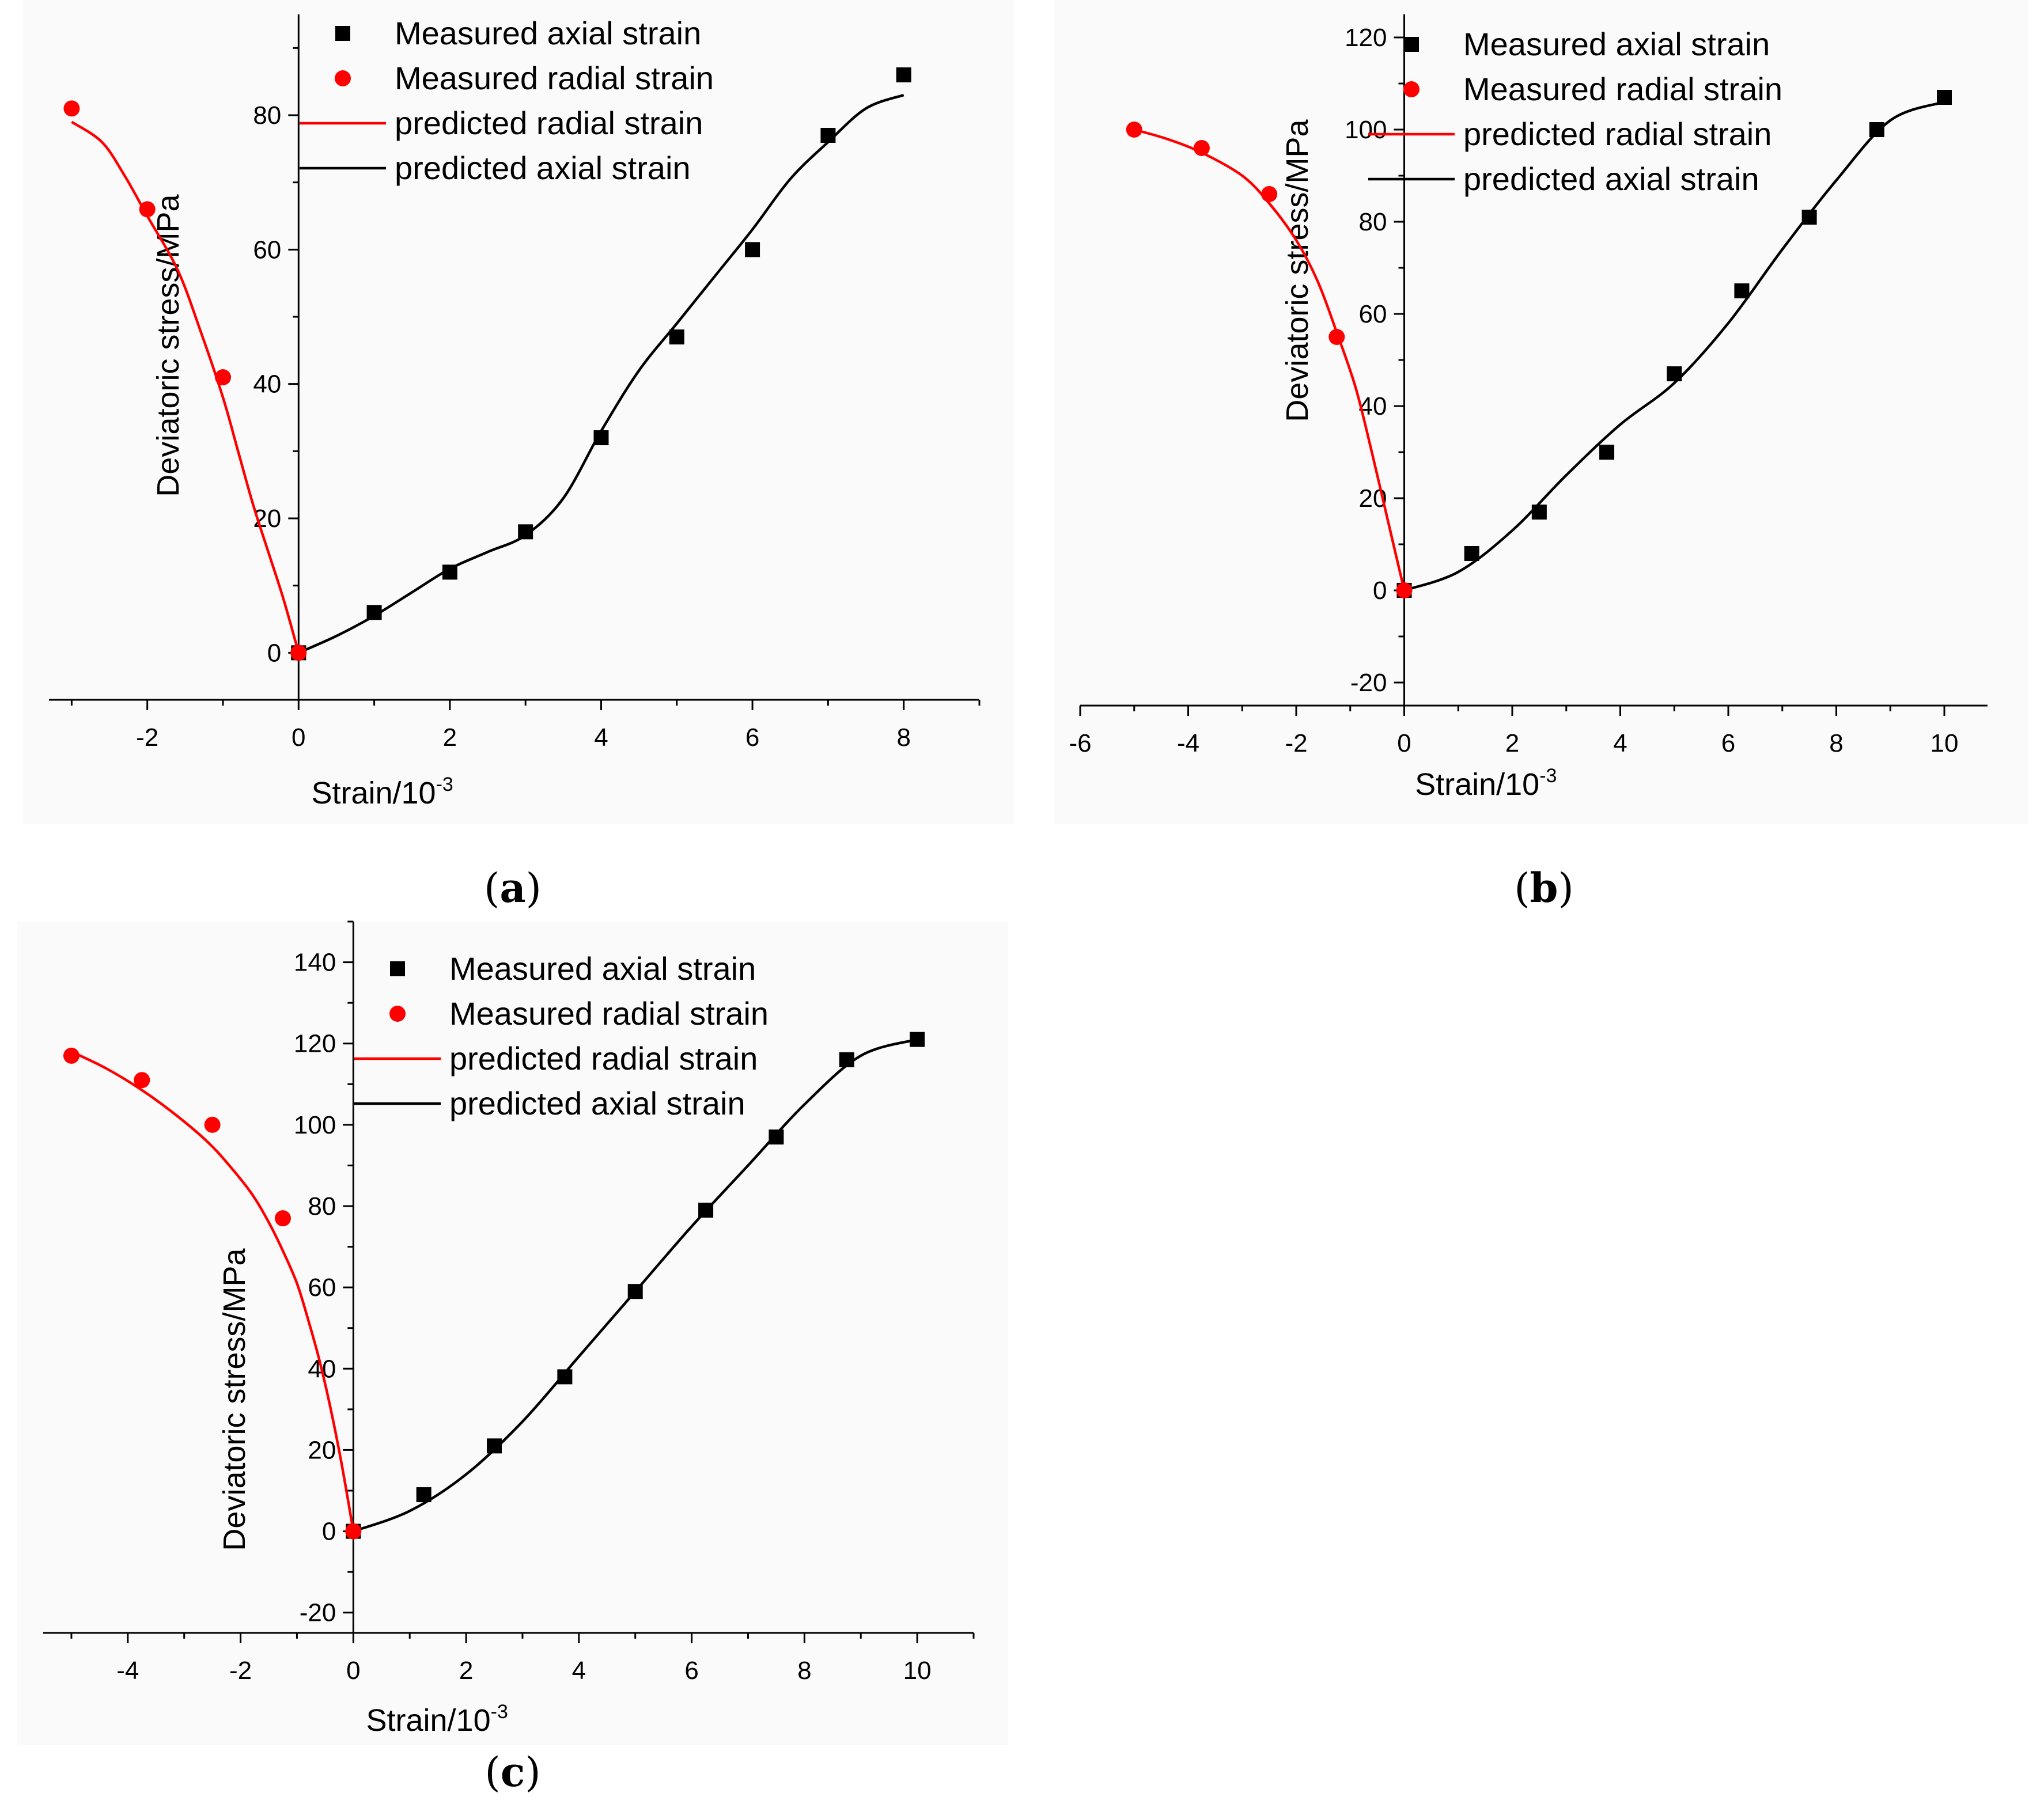 The height and width of the screenshot is (1808, 2044). Describe the element at coordinates (343, 78) in the screenshot. I see `chart-a-legend-marker-radial` at that location.